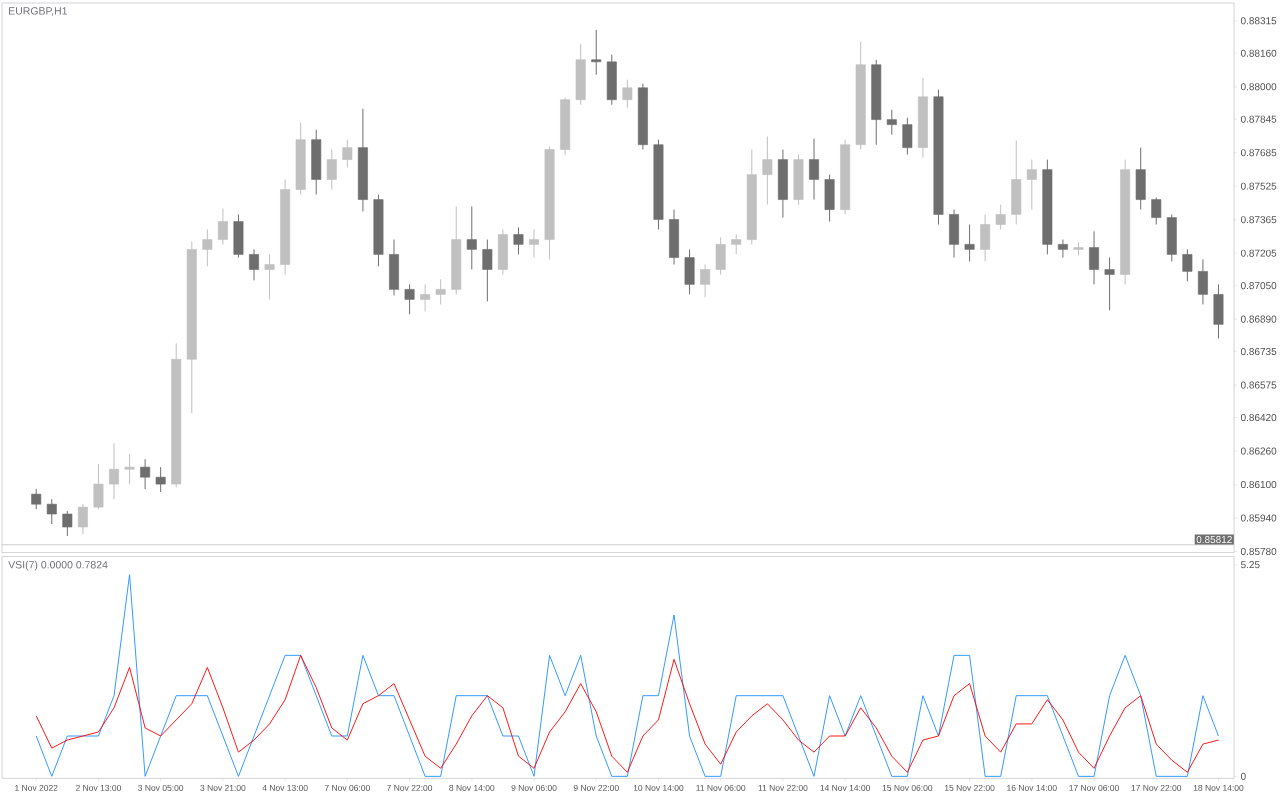 The width and height of the screenshot is (1280, 799). I want to click on y-tick-label: 0.86735, so click(1258, 351).